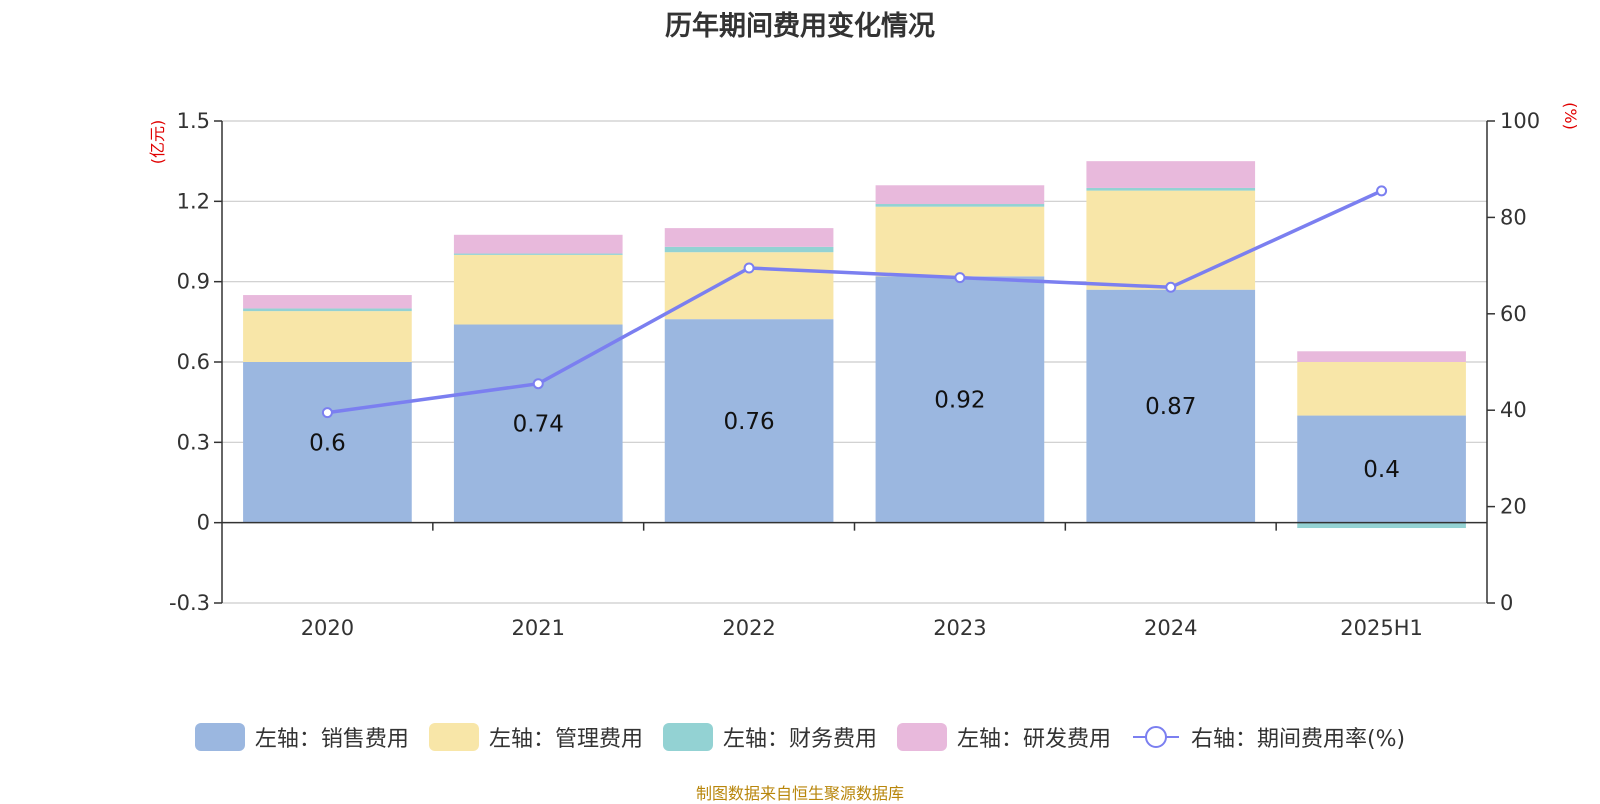  I want to click on left-axis-tick-label: 0, so click(203, 523).